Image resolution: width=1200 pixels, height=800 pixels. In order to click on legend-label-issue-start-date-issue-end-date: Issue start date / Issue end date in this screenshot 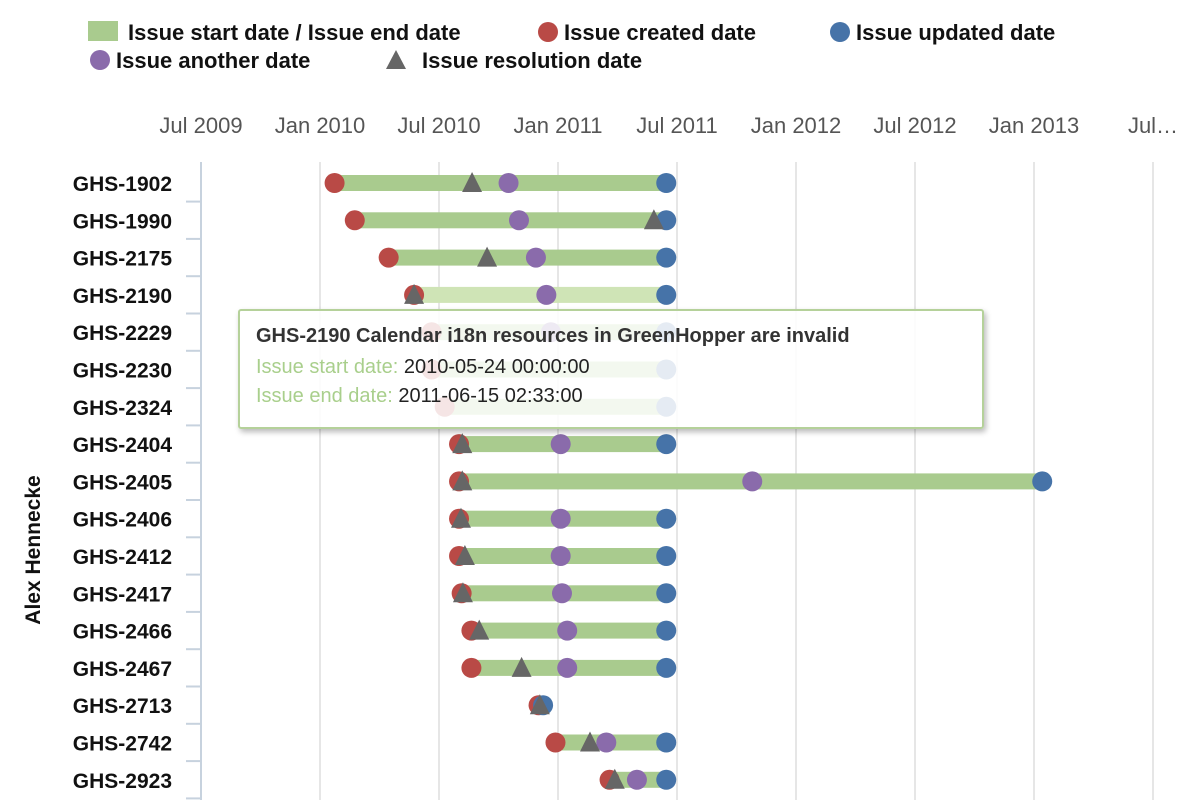, I will do `click(294, 32)`.